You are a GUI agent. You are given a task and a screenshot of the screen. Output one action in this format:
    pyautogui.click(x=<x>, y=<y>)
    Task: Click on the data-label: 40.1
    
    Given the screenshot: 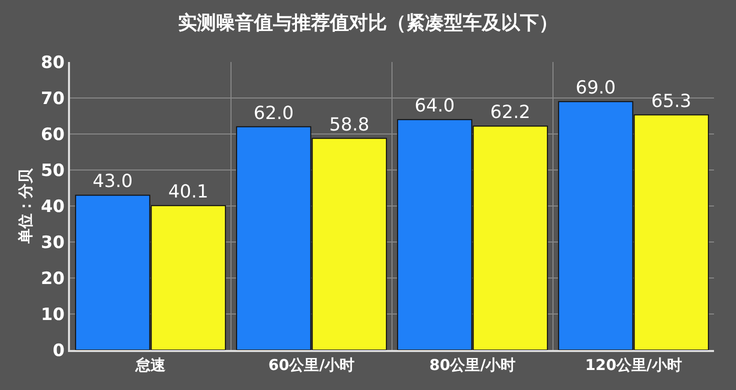 What is the action you would take?
    pyautogui.click(x=188, y=192)
    